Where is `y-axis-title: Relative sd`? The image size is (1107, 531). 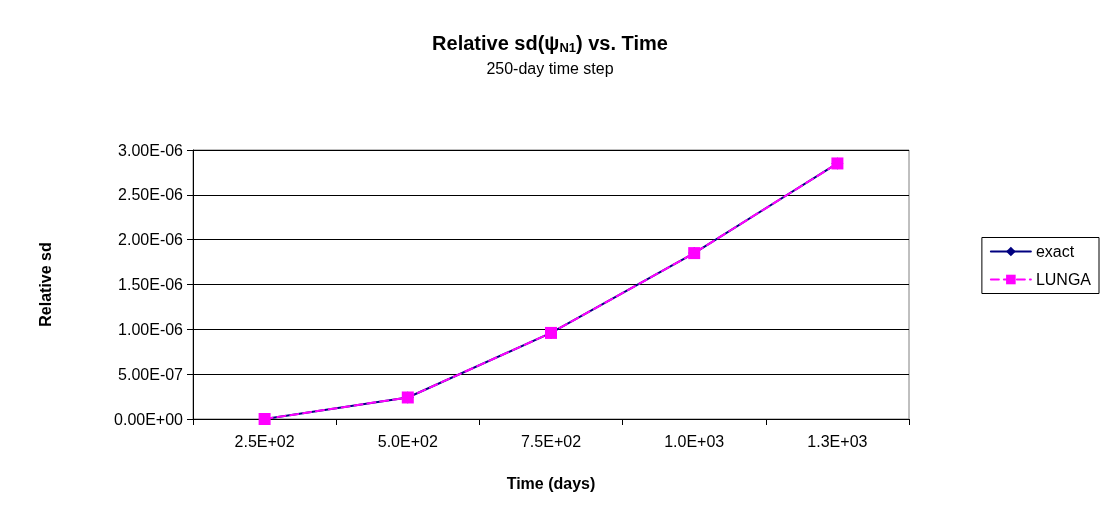
y-axis-title: Relative sd is located at coordinates (45, 284).